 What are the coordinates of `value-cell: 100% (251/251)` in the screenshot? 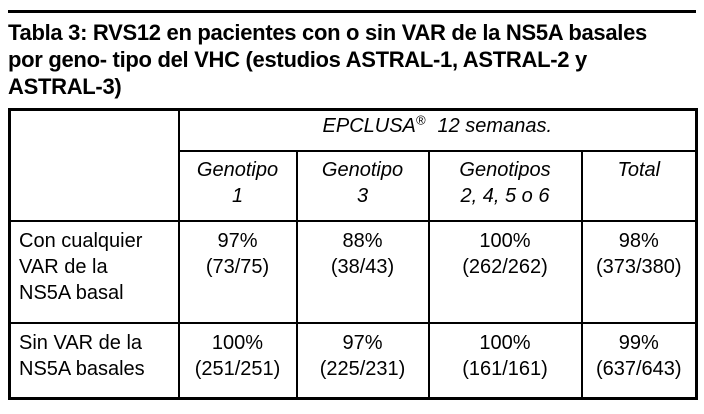 It's located at (237, 360).